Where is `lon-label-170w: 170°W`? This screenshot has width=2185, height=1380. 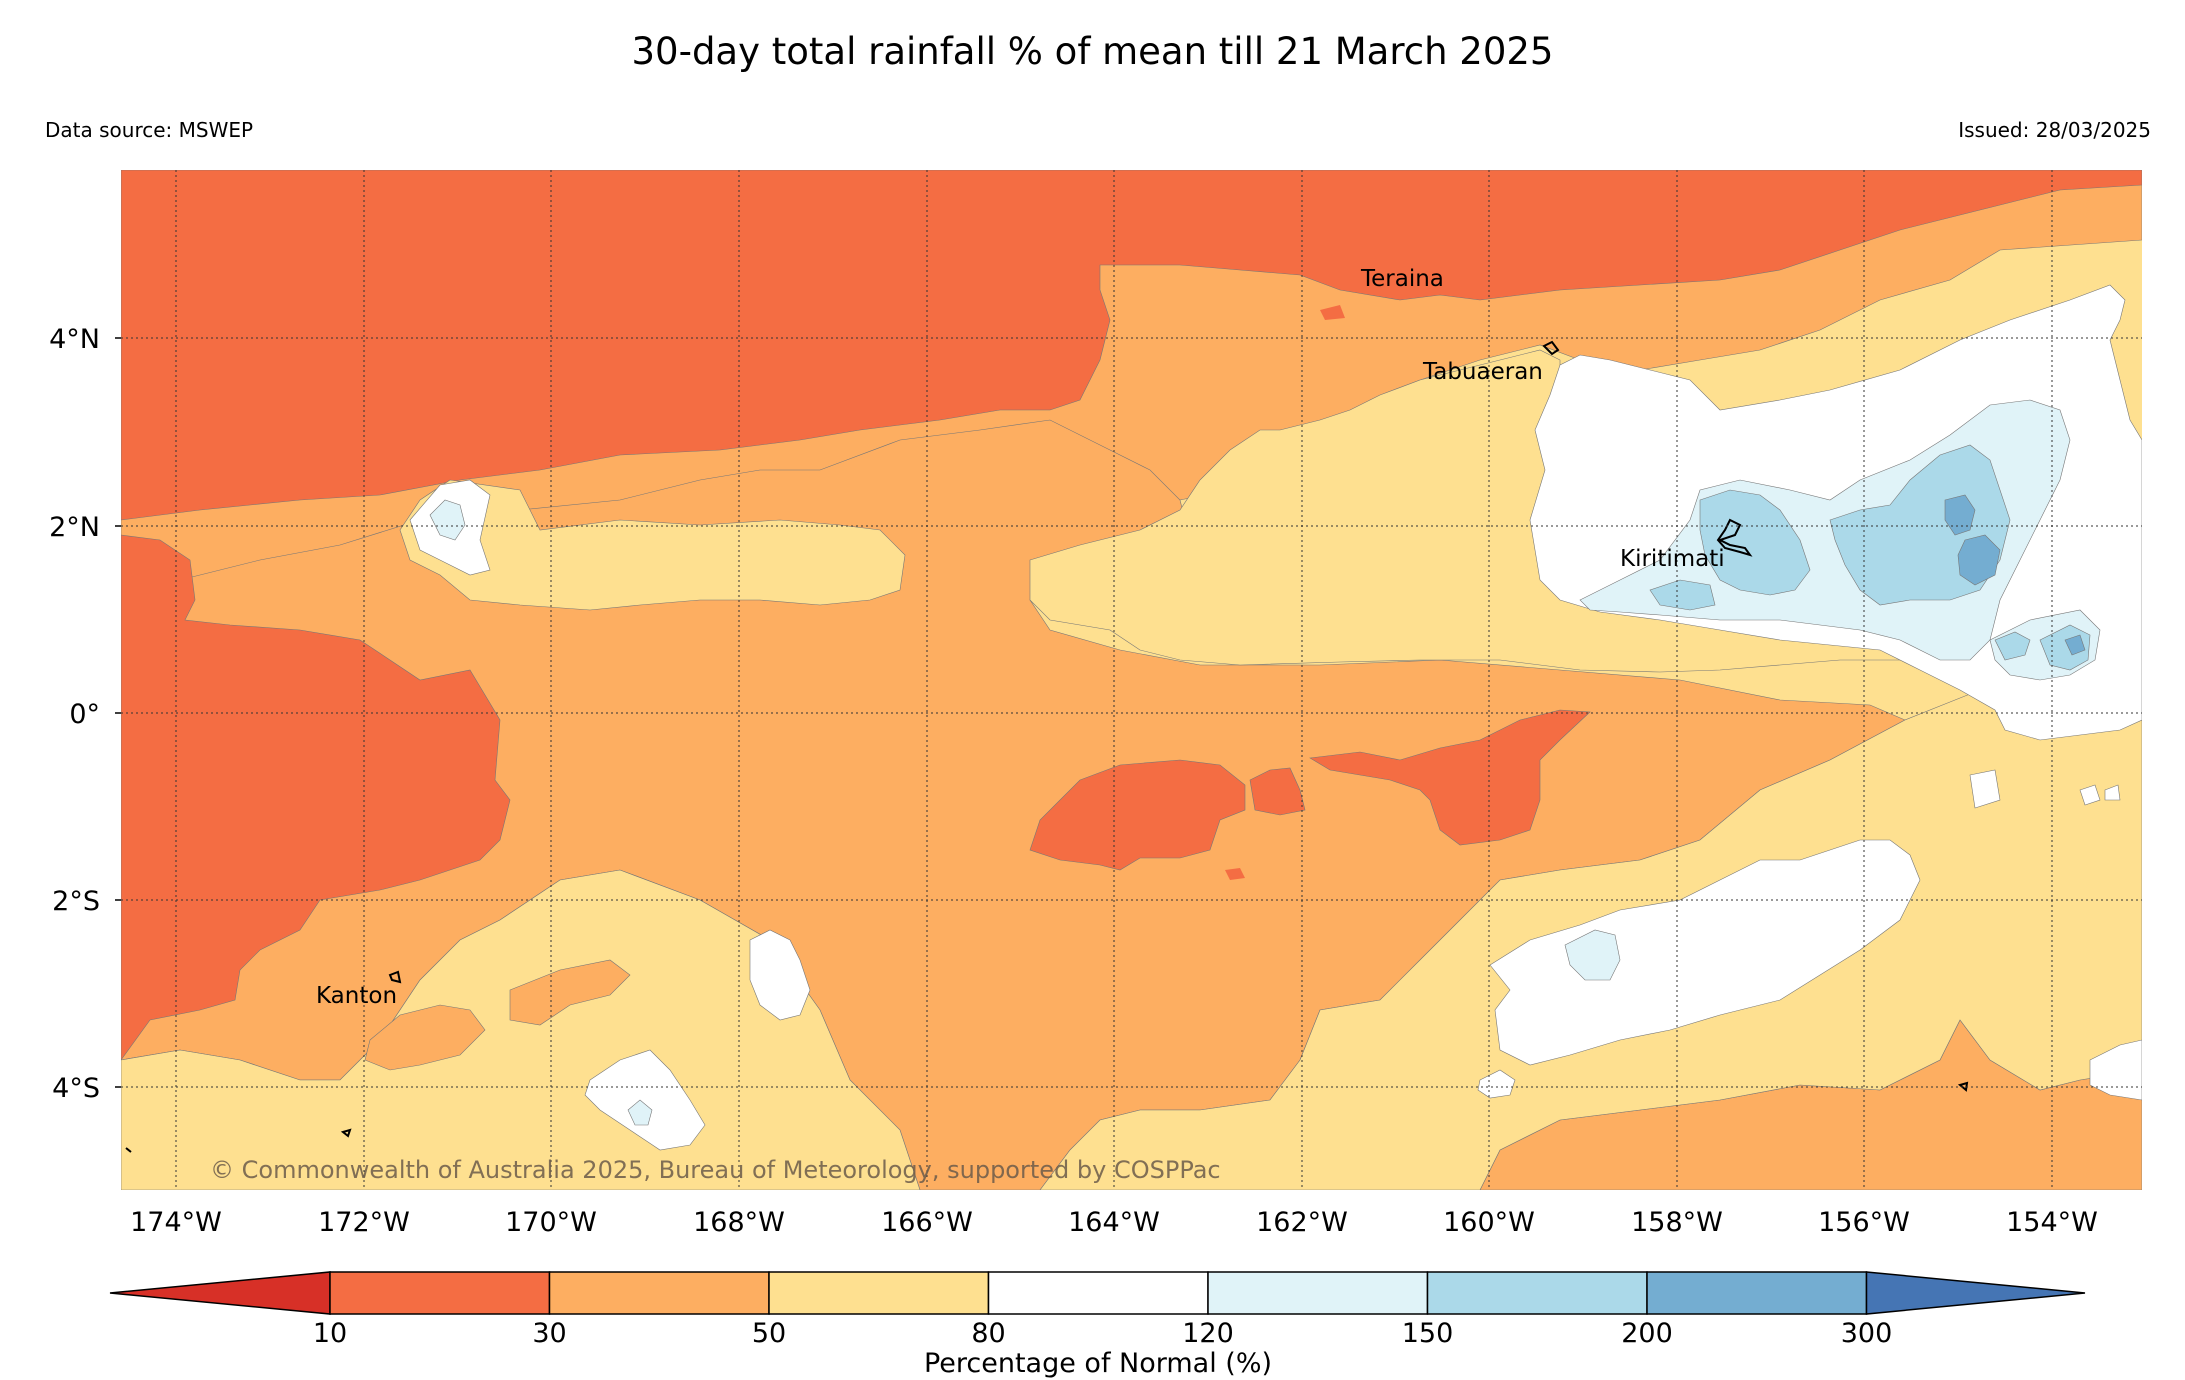 lon-label-170w: 170°W is located at coordinates (551, 1222).